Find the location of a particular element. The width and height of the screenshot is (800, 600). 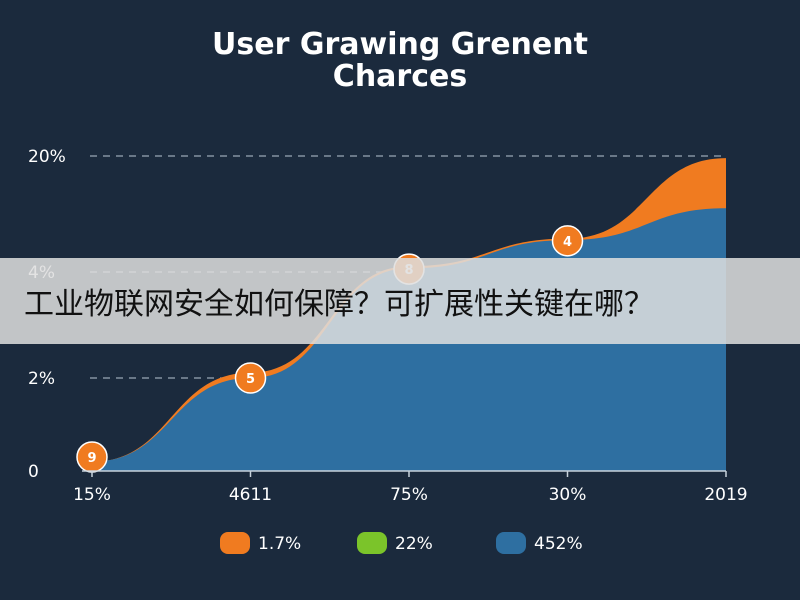

chart-title-line-1: User Grawing Grenent is located at coordinates (400, 44).